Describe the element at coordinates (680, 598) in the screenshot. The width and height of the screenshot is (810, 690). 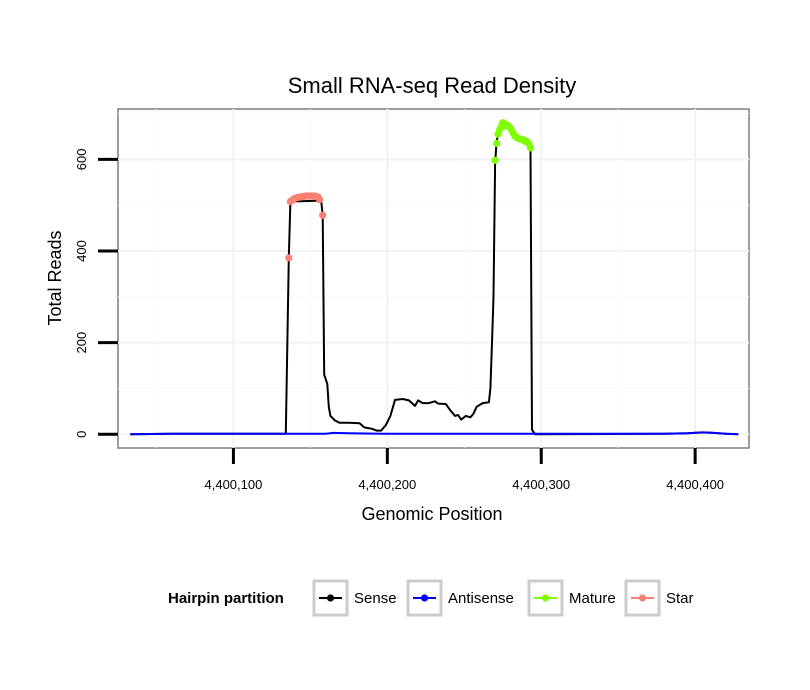
I see `legend-label: Star` at that location.